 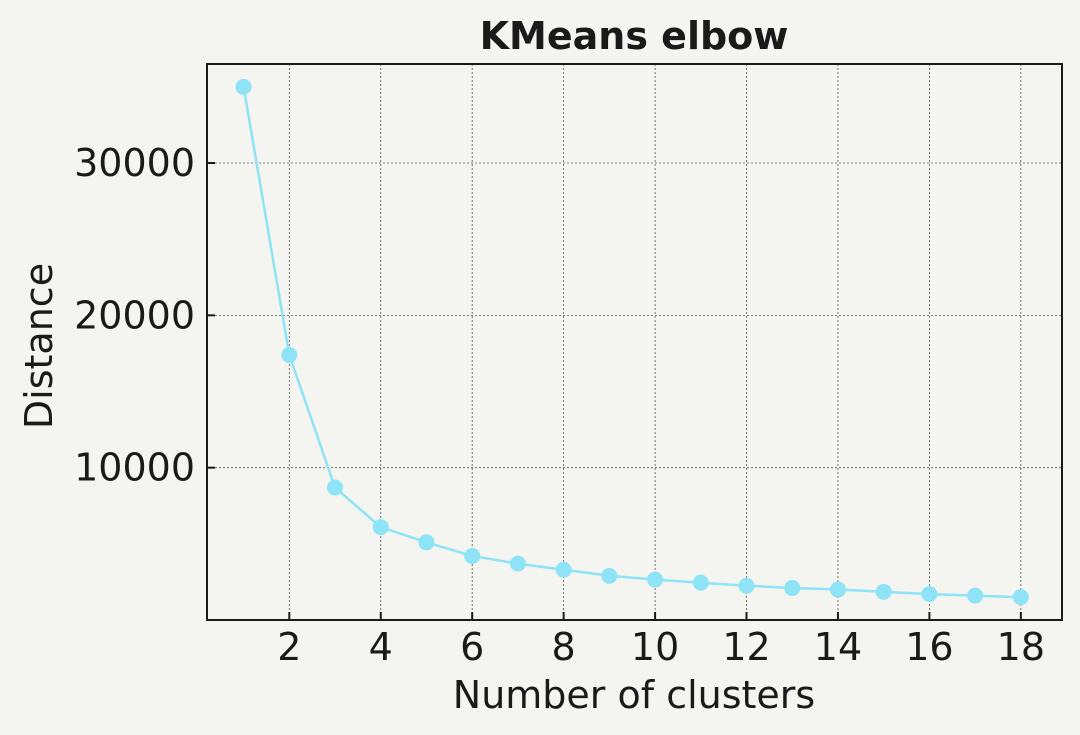 I want to click on x-tick-label: 6, so click(x=472, y=647).